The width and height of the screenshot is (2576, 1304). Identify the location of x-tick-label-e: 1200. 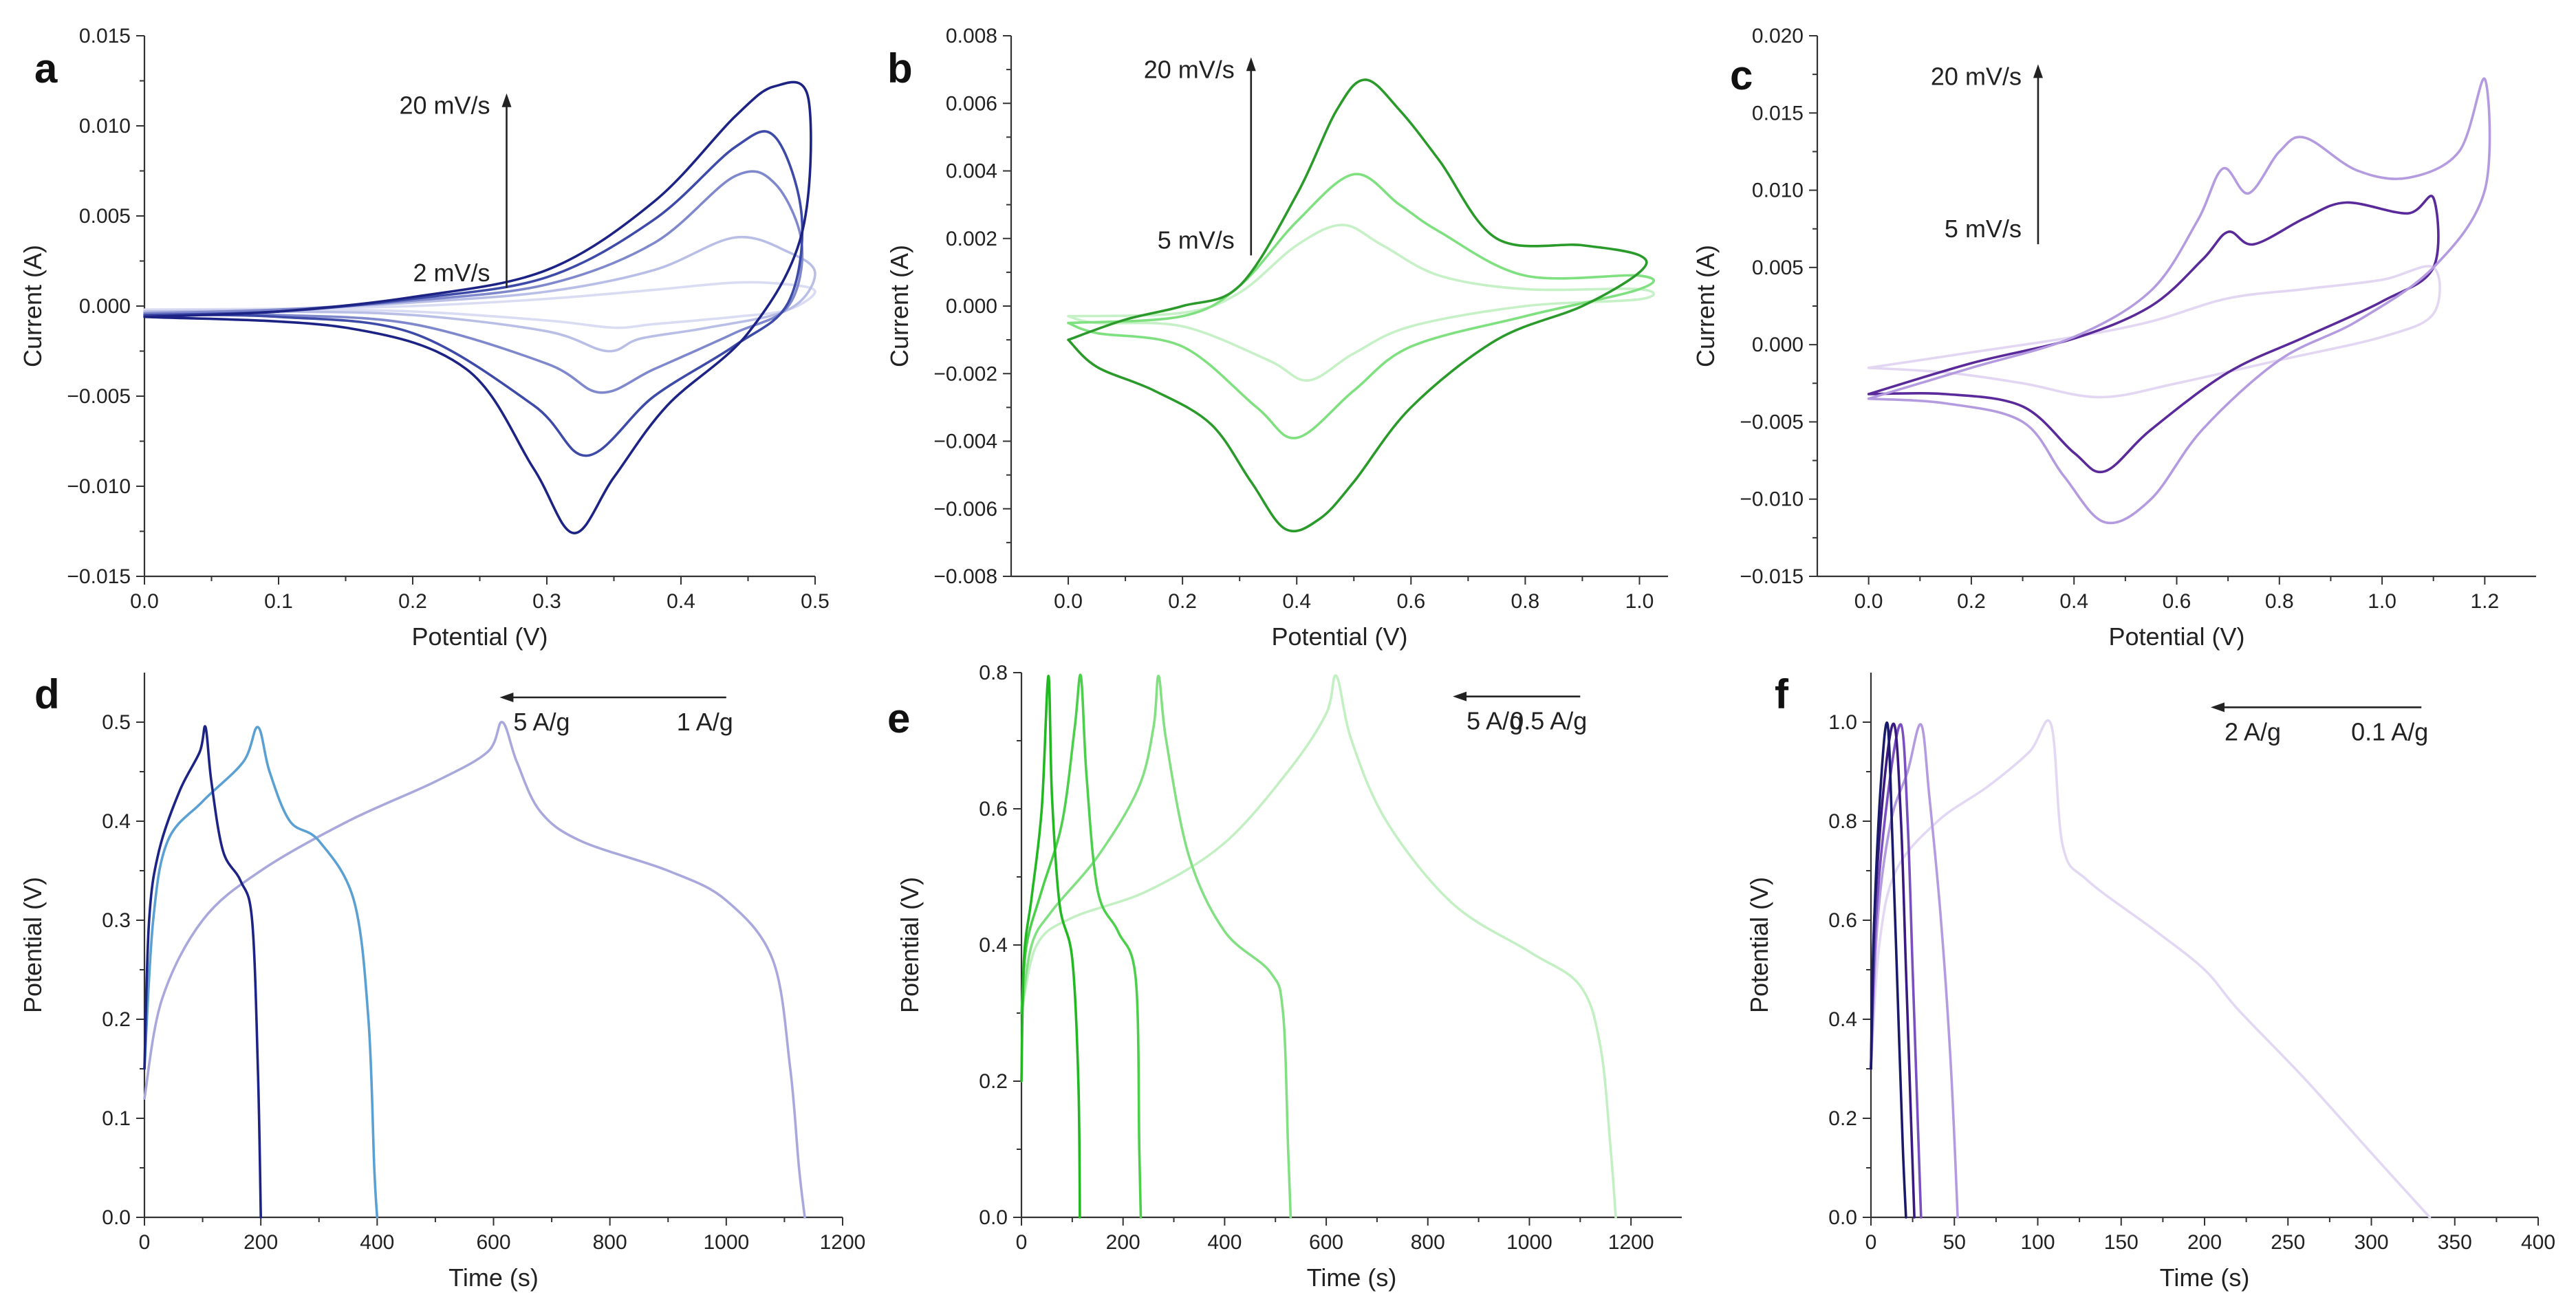
(1631, 1242).